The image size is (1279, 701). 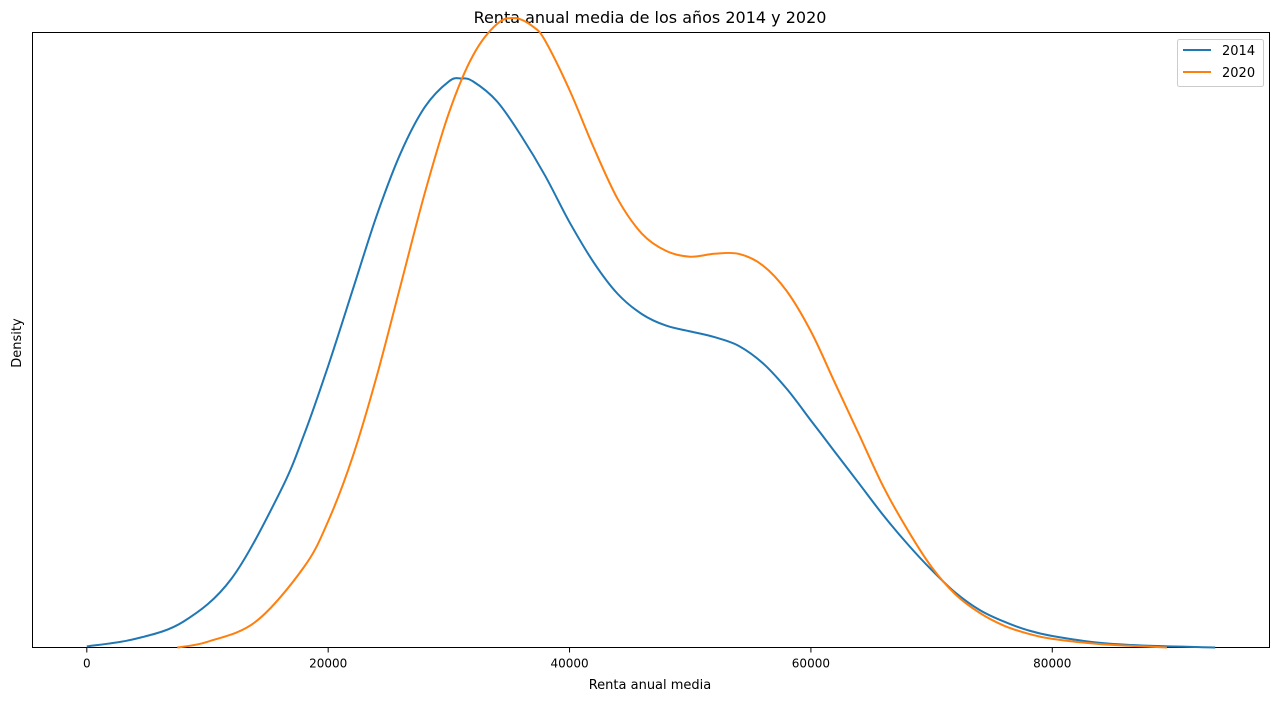 What do you see at coordinates (650, 685) in the screenshot?
I see `x-axis-label: Renta anual media` at bounding box center [650, 685].